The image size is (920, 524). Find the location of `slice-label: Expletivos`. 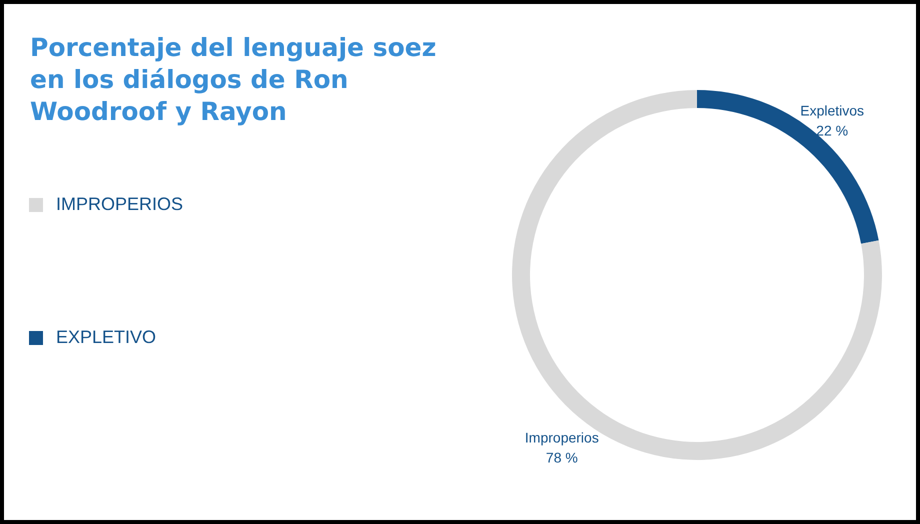

slice-label: Expletivos is located at coordinates (832, 110).